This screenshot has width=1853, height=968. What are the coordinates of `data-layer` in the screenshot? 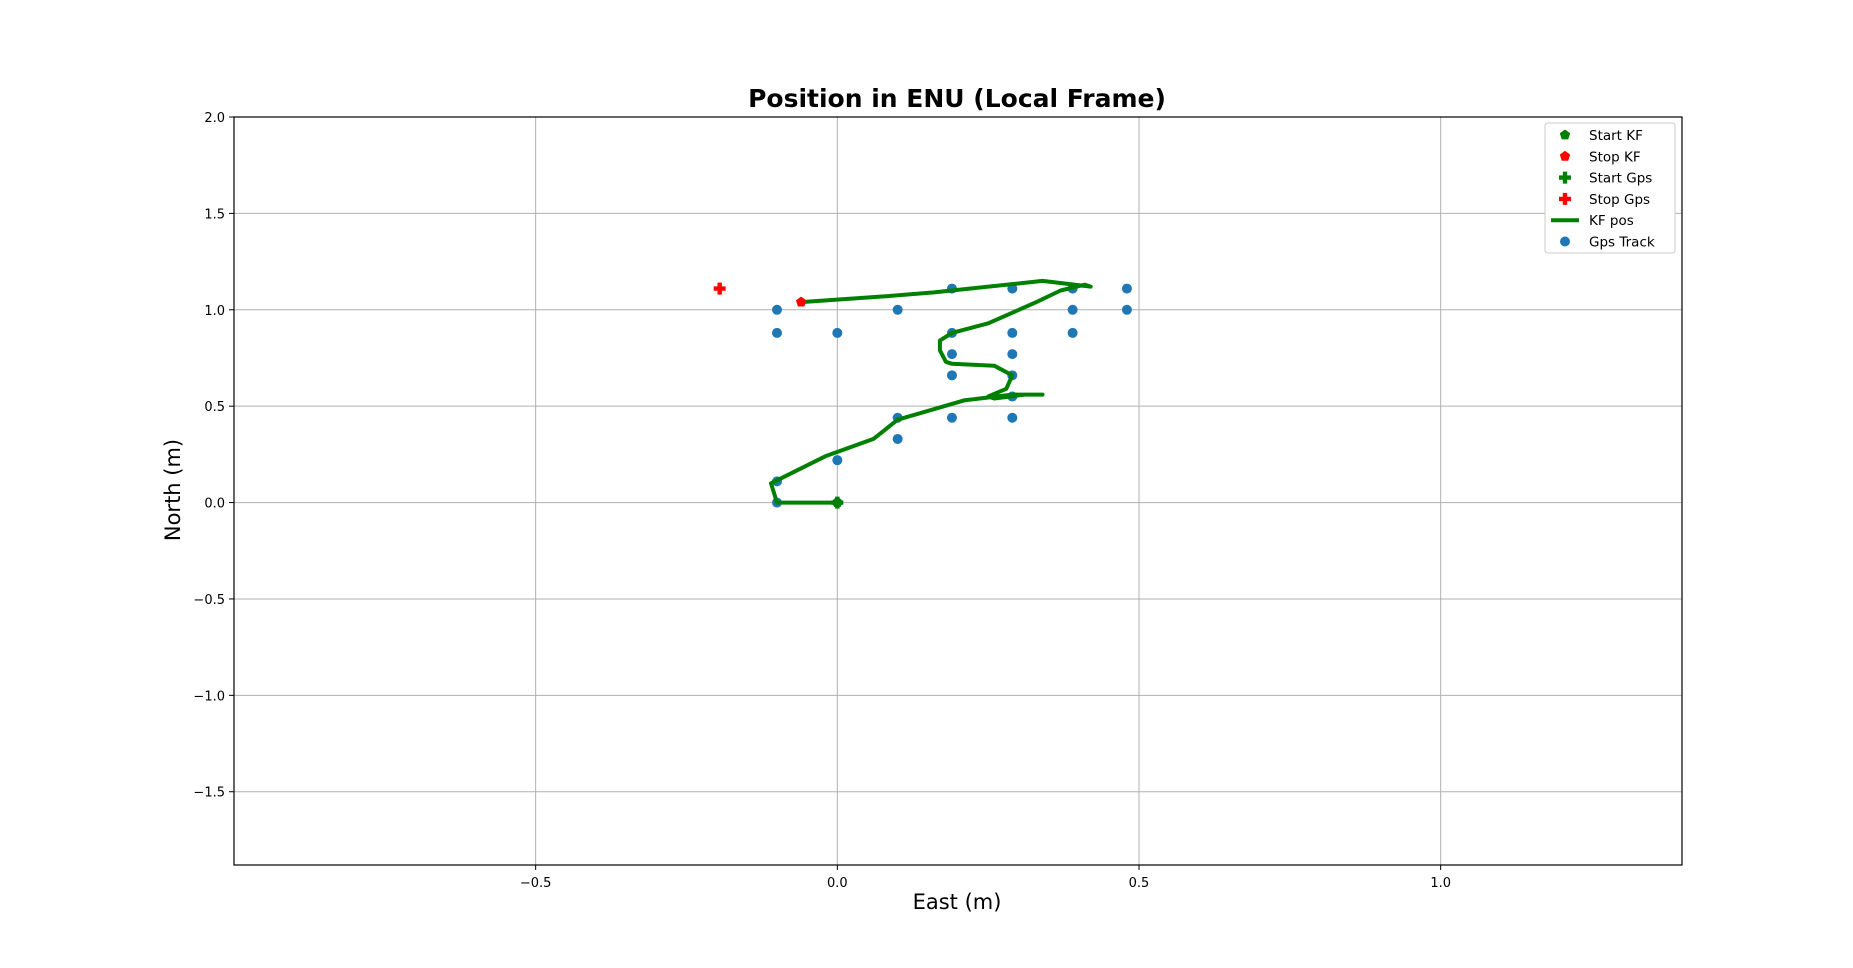 It's located at (922, 393).